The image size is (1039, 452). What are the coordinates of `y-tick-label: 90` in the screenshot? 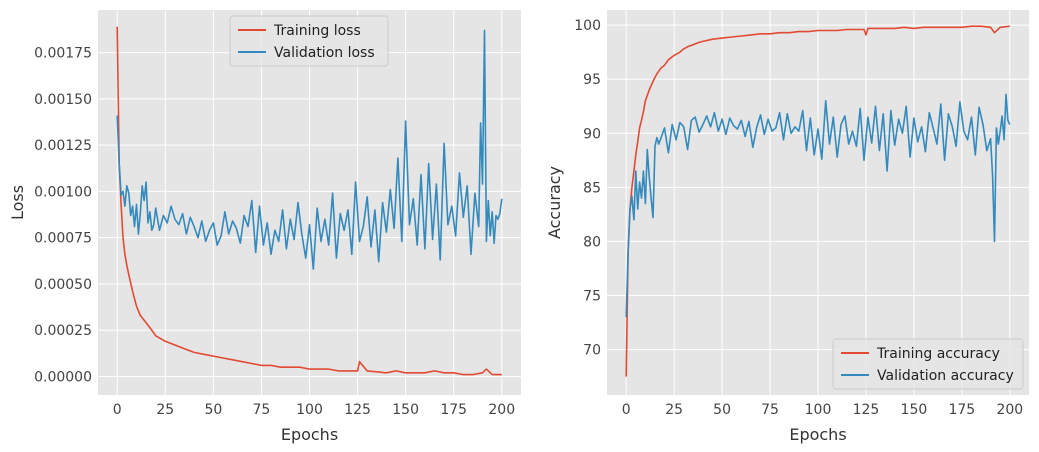 It's located at (592, 134).